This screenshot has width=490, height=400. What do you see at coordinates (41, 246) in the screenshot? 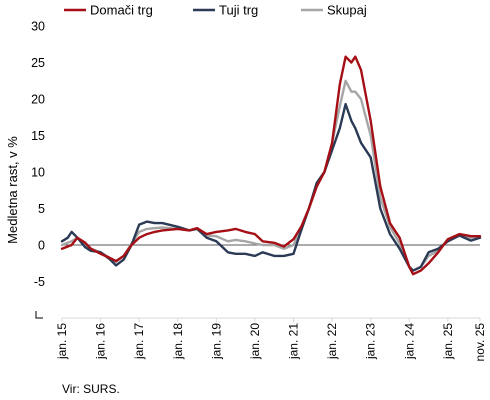
I see `y-tick-label: 0` at bounding box center [41, 246].